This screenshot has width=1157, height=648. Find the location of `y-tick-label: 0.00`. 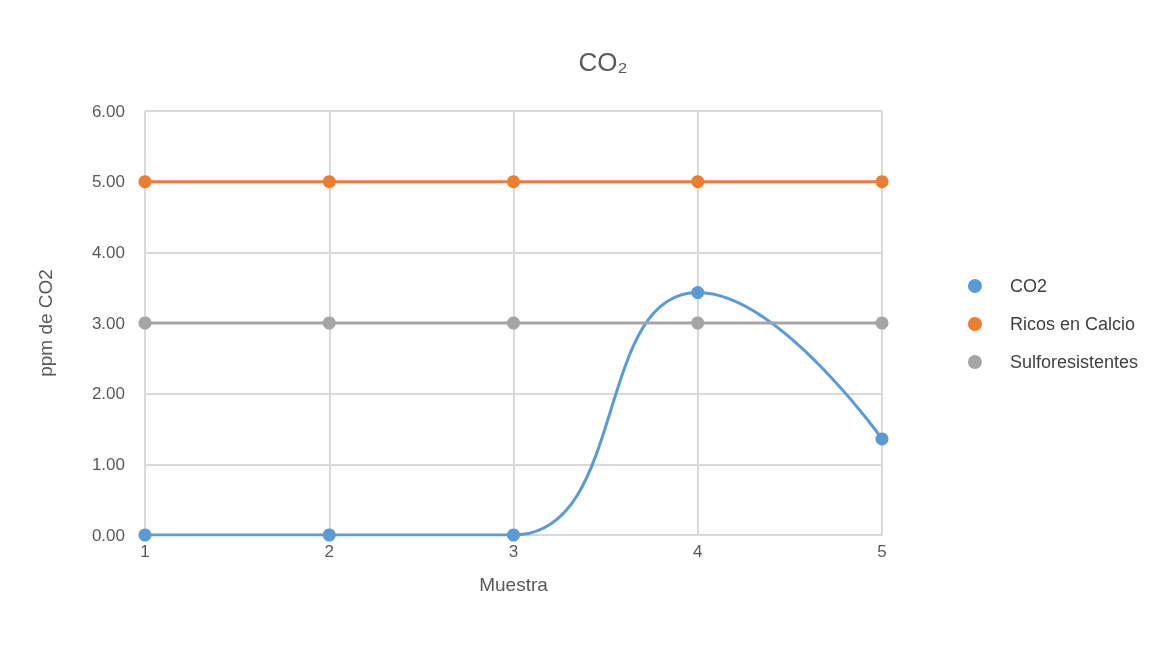

y-tick-label: 0.00 is located at coordinates (108, 535).